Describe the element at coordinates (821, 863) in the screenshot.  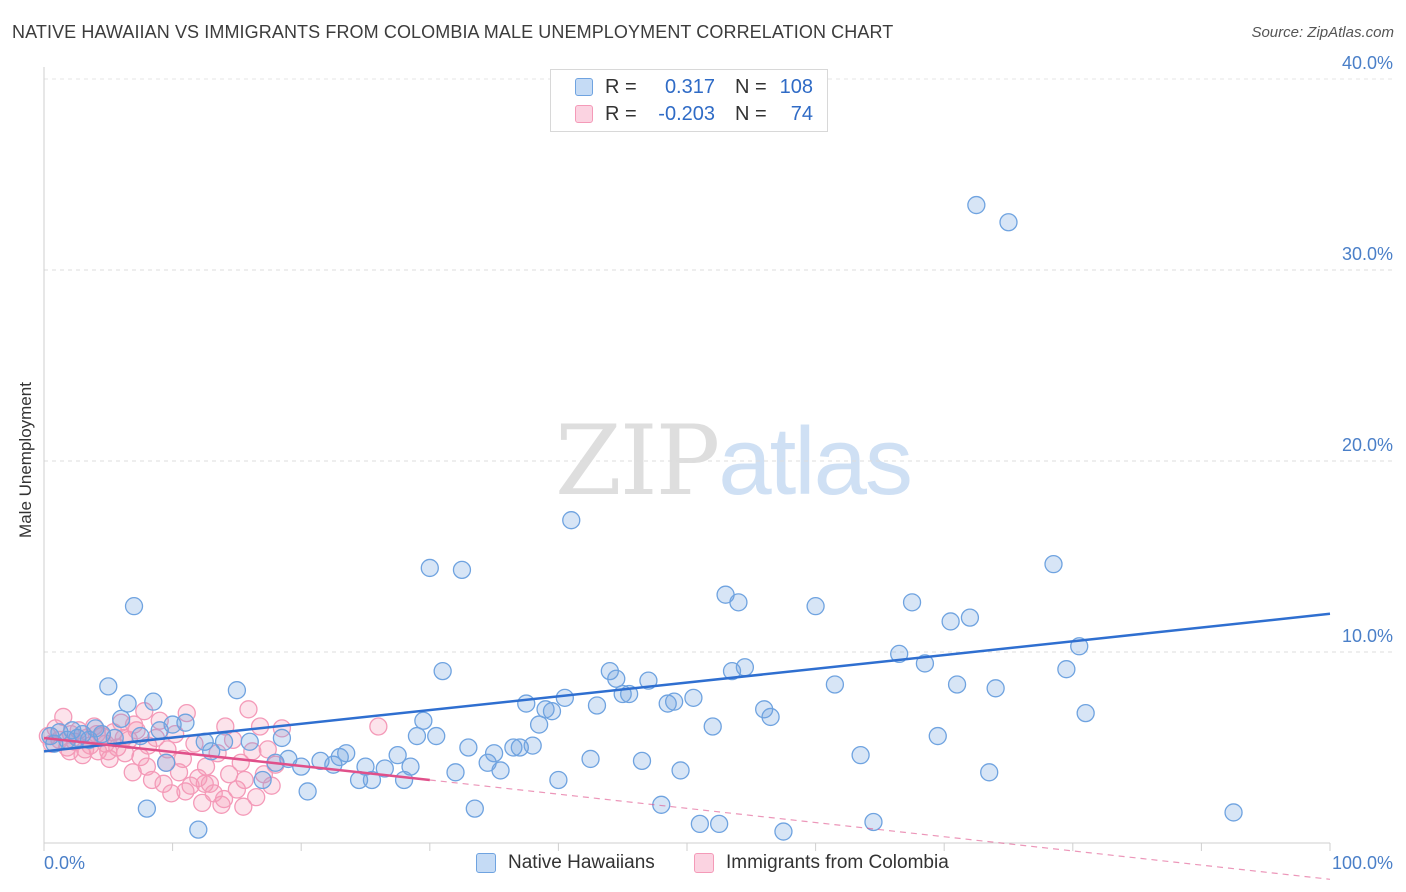
I see `legend-item-colombia: Immigrants from Colombia` at that location.